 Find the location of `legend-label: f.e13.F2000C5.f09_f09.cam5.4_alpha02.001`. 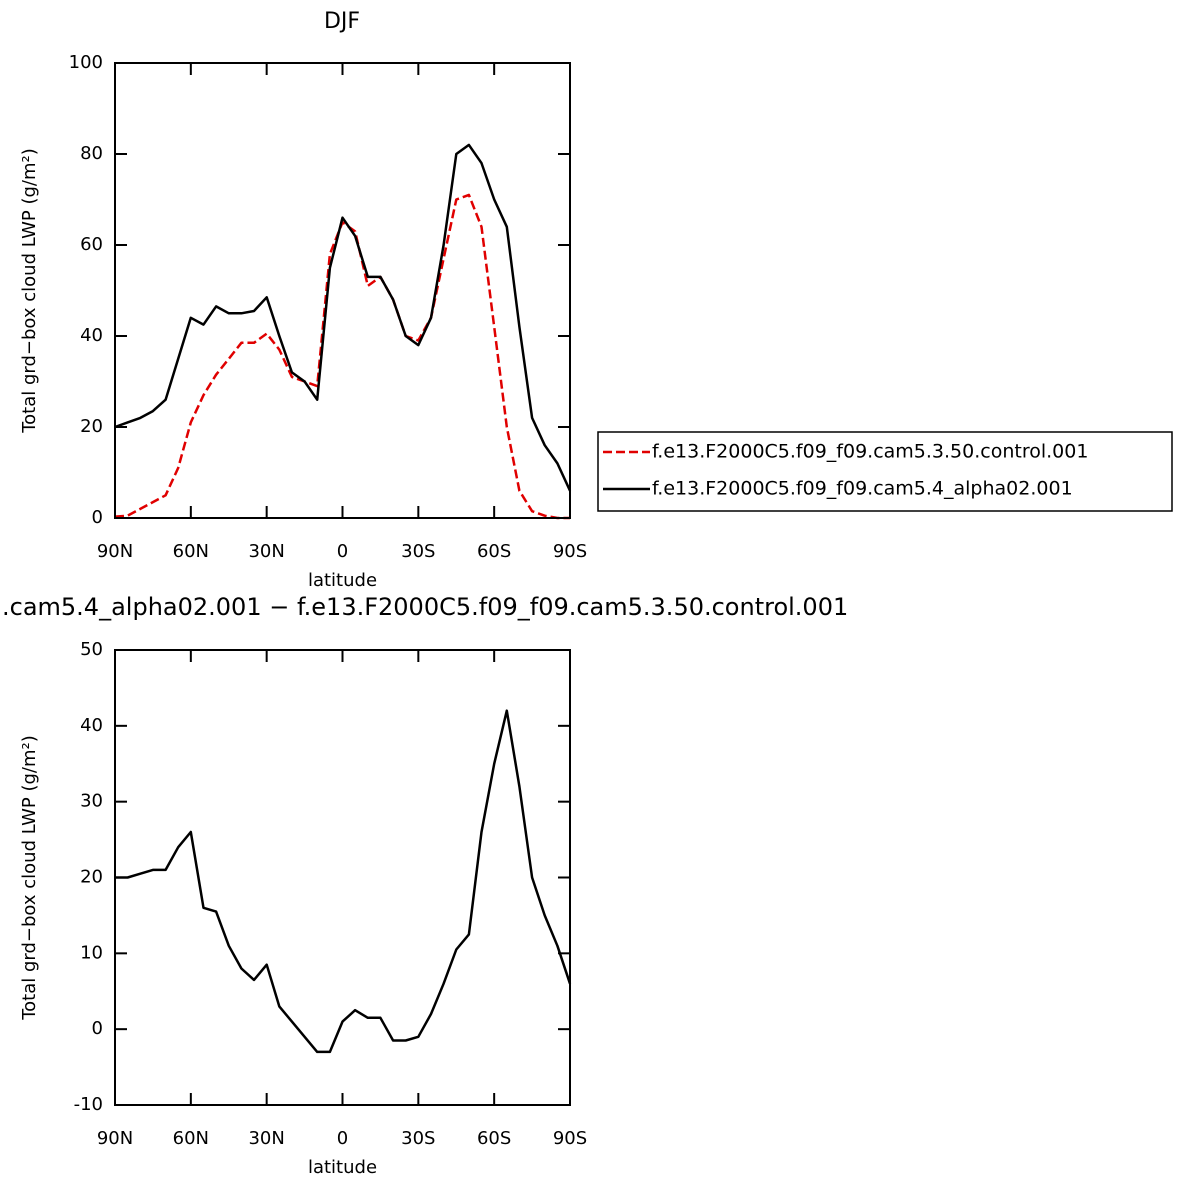

legend-label: f.e13.F2000C5.f09_f09.cam5.4_alpha02.001 is located at coordinates (862, 489).